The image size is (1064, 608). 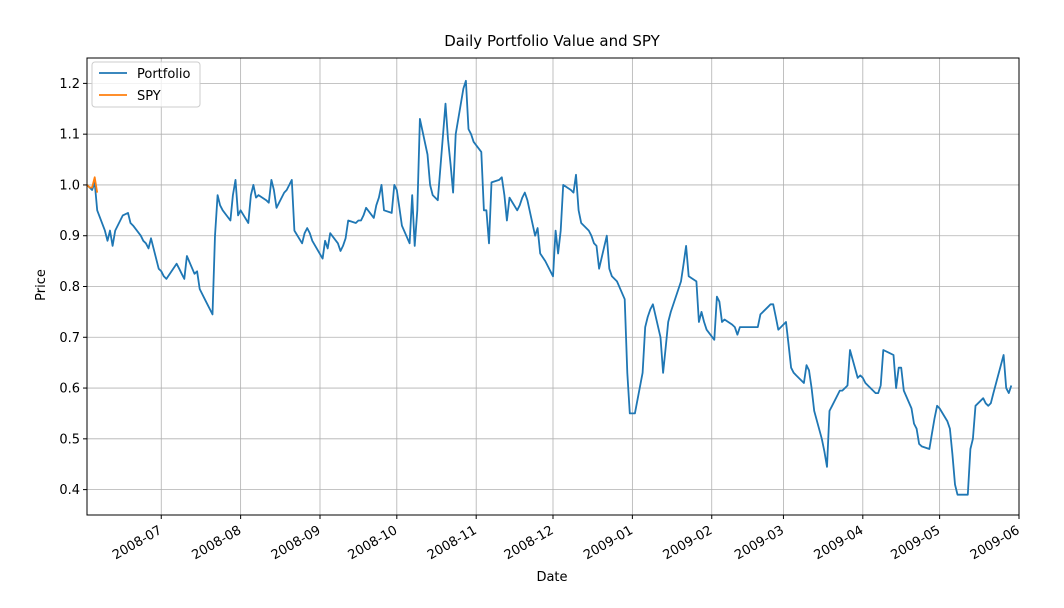 I want to click on y-tick-label: 0.7, so click(x=69, y=338).